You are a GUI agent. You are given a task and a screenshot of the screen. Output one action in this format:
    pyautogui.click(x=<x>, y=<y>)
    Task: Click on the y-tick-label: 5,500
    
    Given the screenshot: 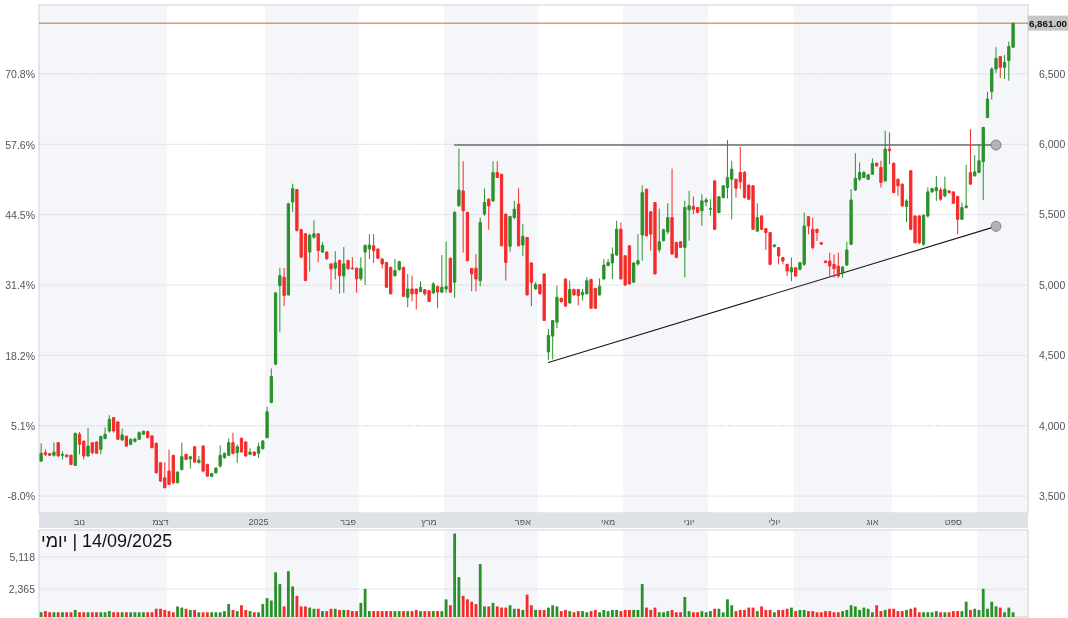 What is the action you would take?
    pyautogui.click(x=1052, y=214)
    